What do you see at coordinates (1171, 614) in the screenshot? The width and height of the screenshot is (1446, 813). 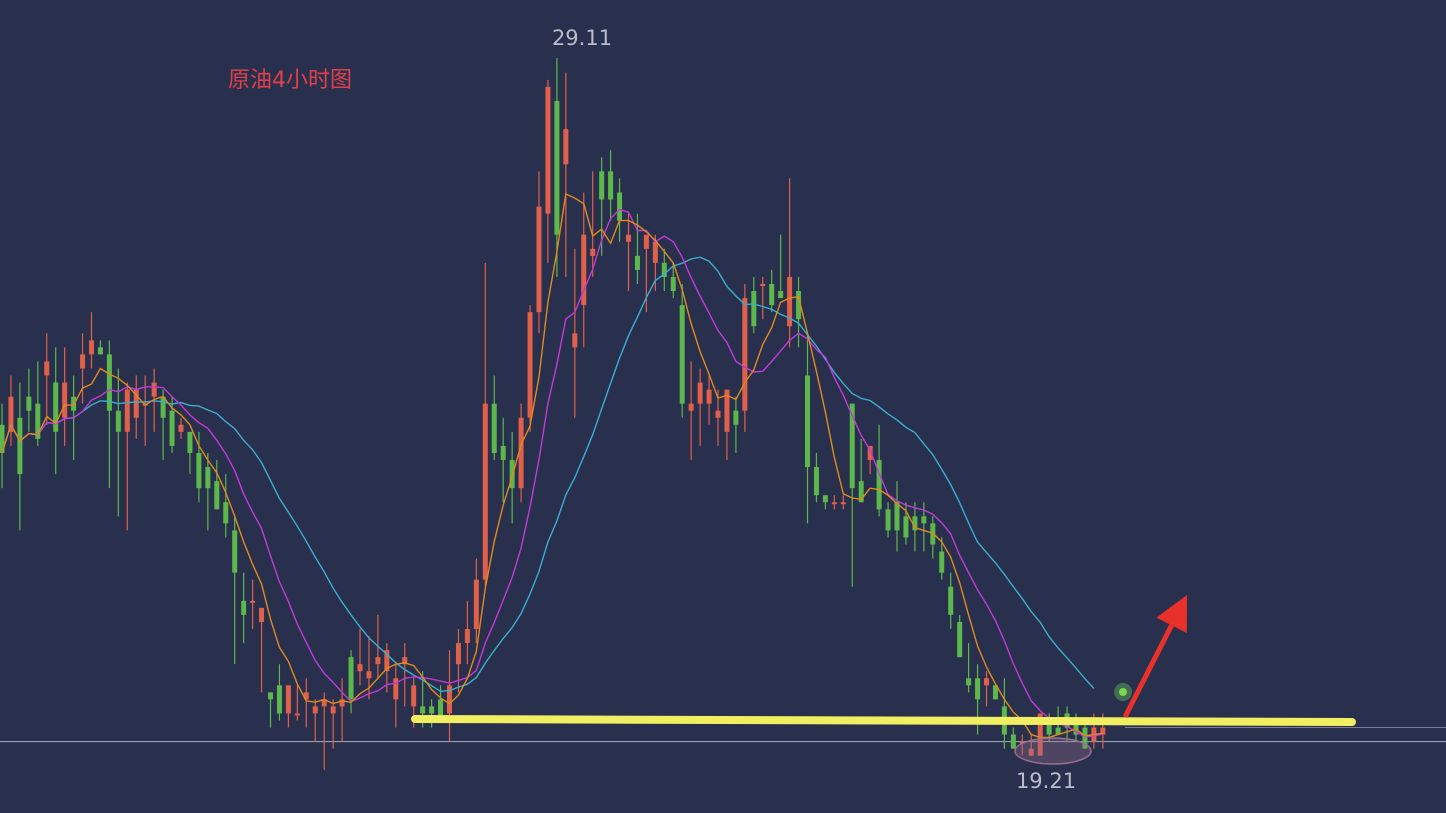 I see `upward-arrow-head` at bounding box center [1171, 614].